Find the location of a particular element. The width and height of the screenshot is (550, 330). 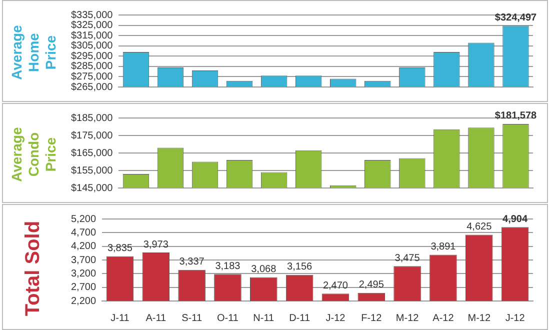

y-tick-label: $295,000 is located at coordinates (92, 56).